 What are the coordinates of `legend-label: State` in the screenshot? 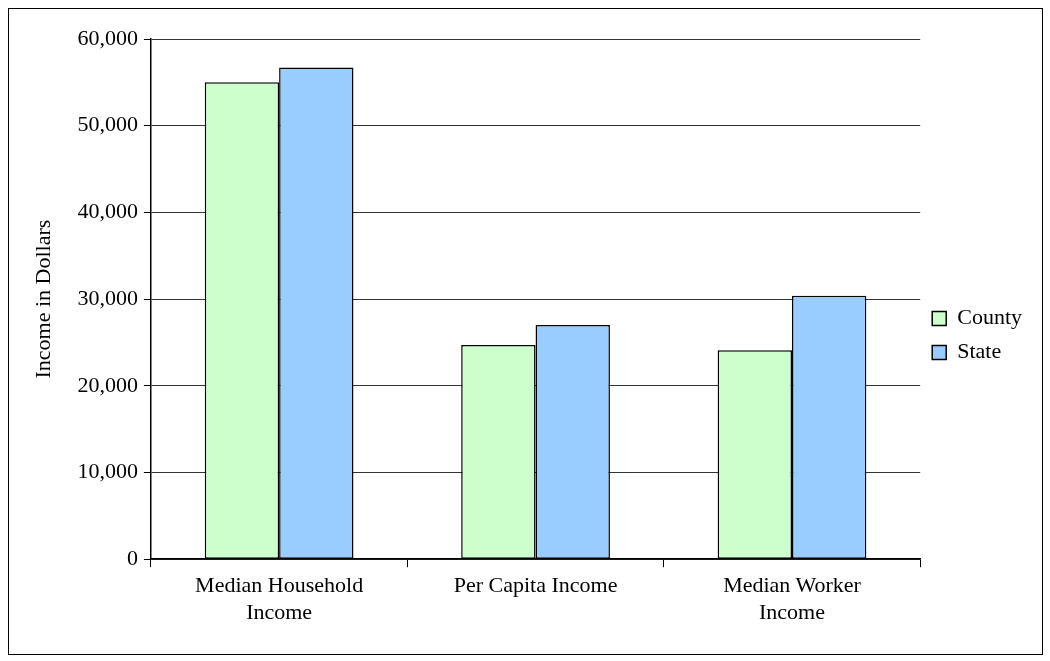 It's located at (979, 351).